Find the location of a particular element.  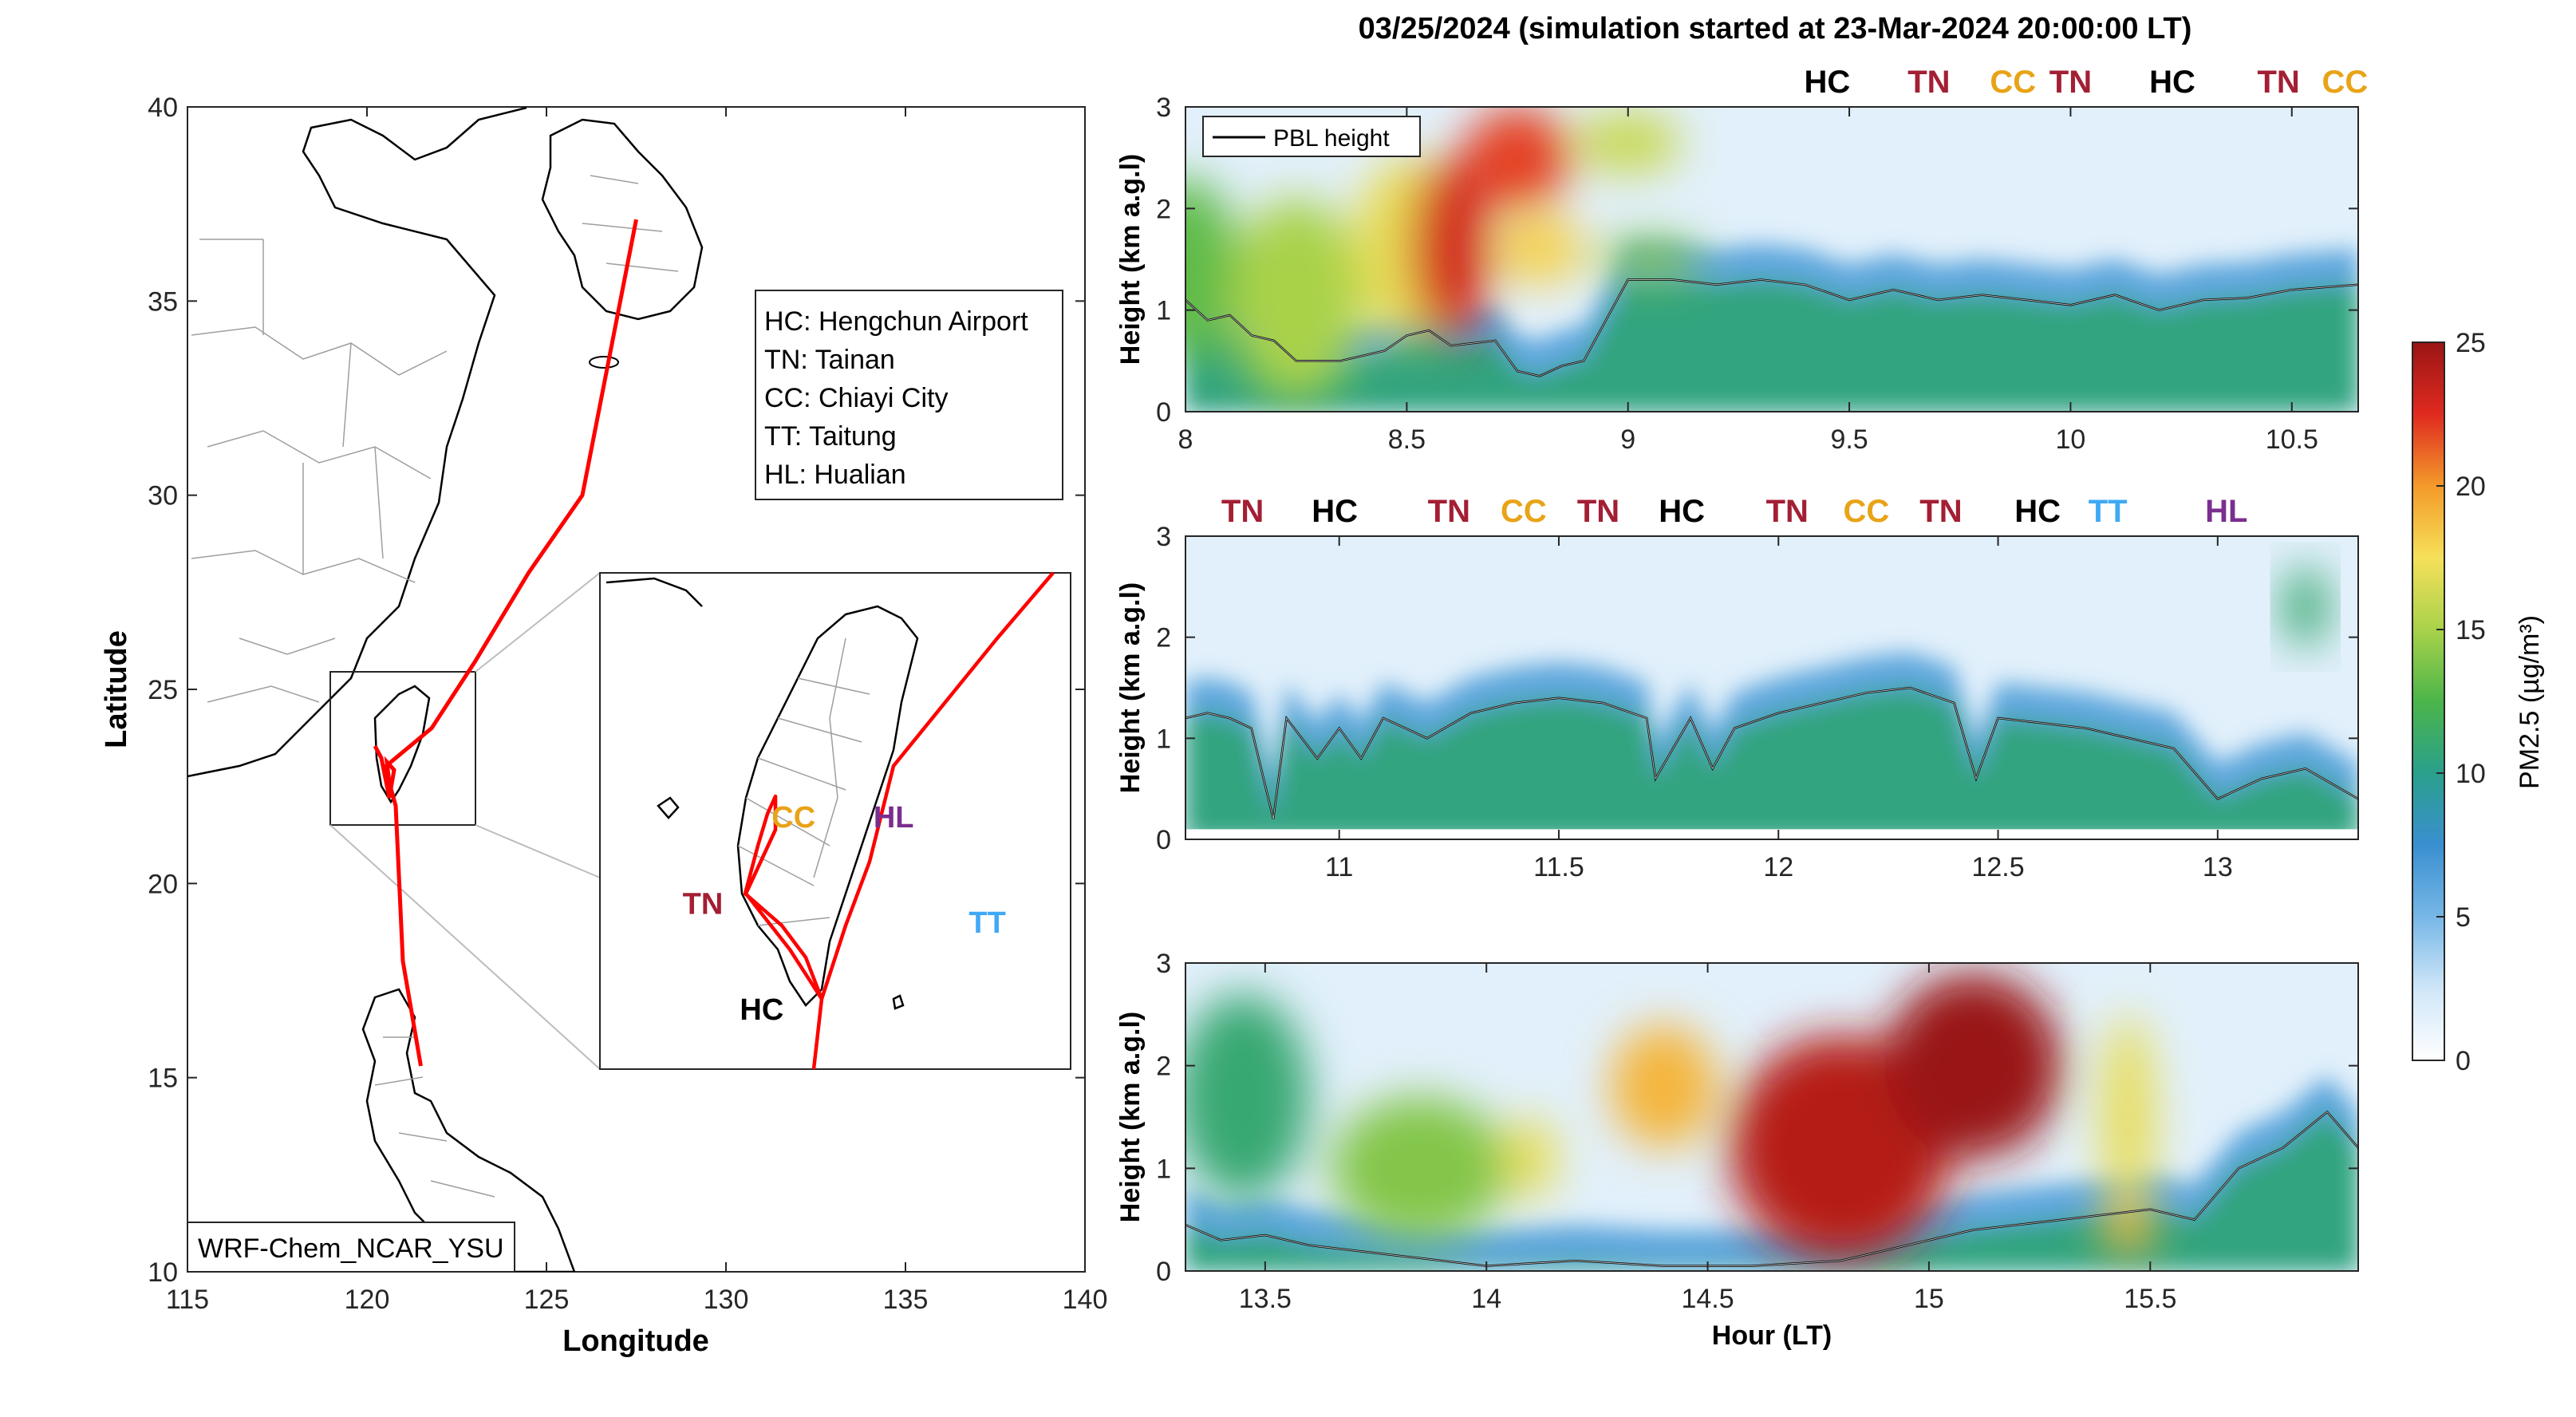

model-label: WRF-Chem_NCAR_YSU is located at coordinates (351, 1248).